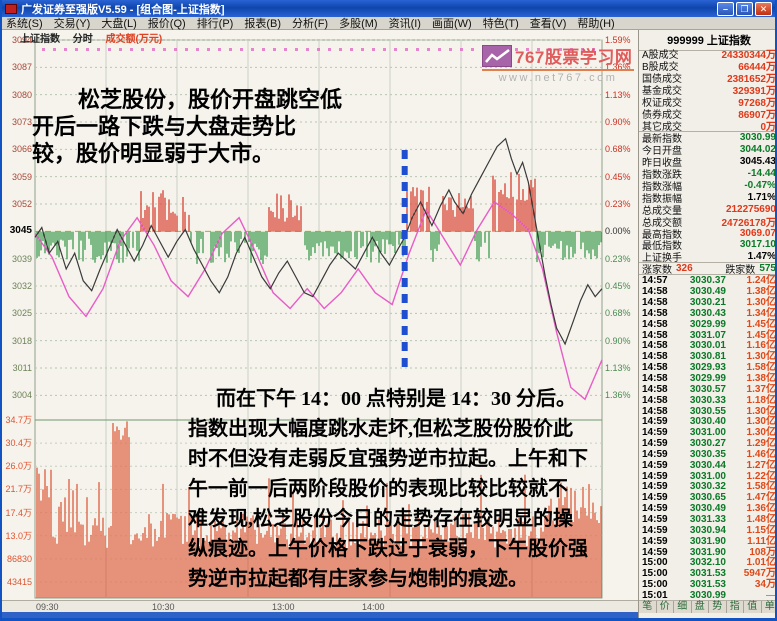 The width and height of the screenshot is (777, 621). Describe the element at coordinates (596, 24) in the screenshot. I see `menu-item-12: 帮助(H)` at that location.